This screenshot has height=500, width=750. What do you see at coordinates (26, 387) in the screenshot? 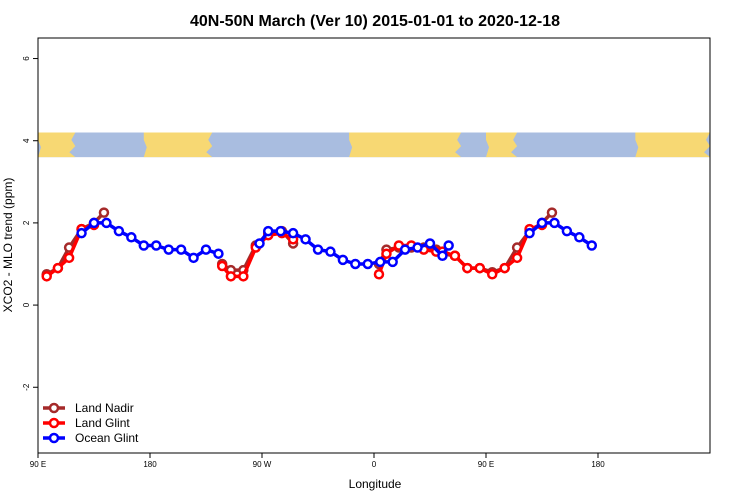
I see `y-tick-label-0: -2` at bounding box center [26, 387].